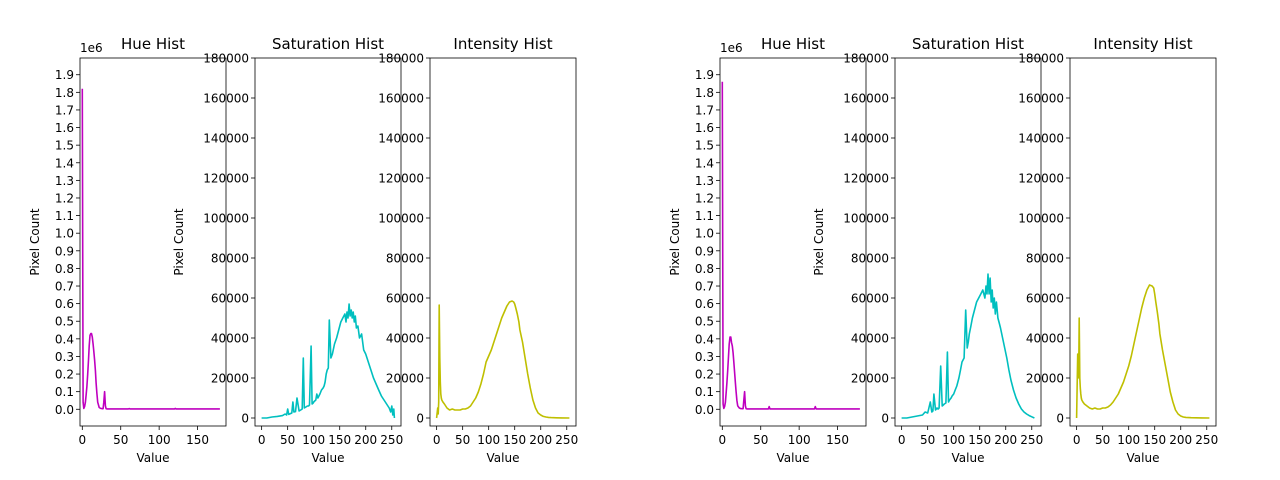 The width and height of the screenshot is (1280, 480). I want to click on y-tick-label: 0.8, so click(704, 269).